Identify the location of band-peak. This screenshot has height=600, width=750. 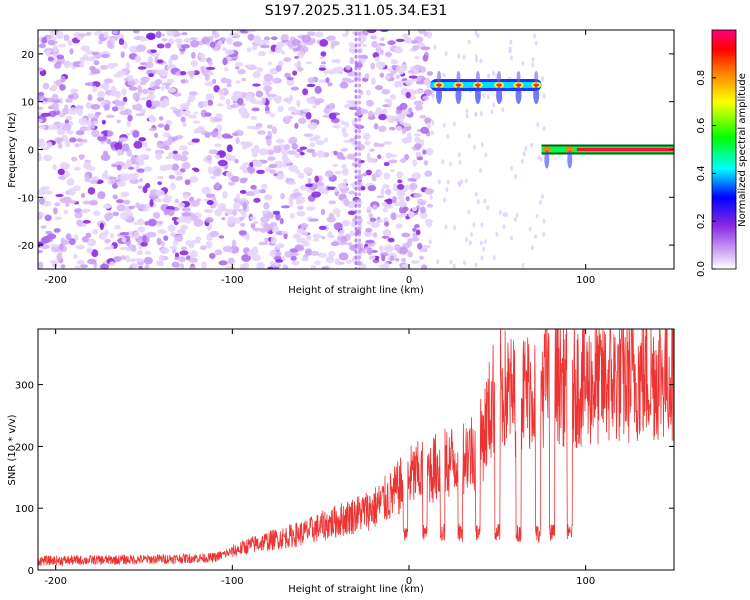
(546, 149).